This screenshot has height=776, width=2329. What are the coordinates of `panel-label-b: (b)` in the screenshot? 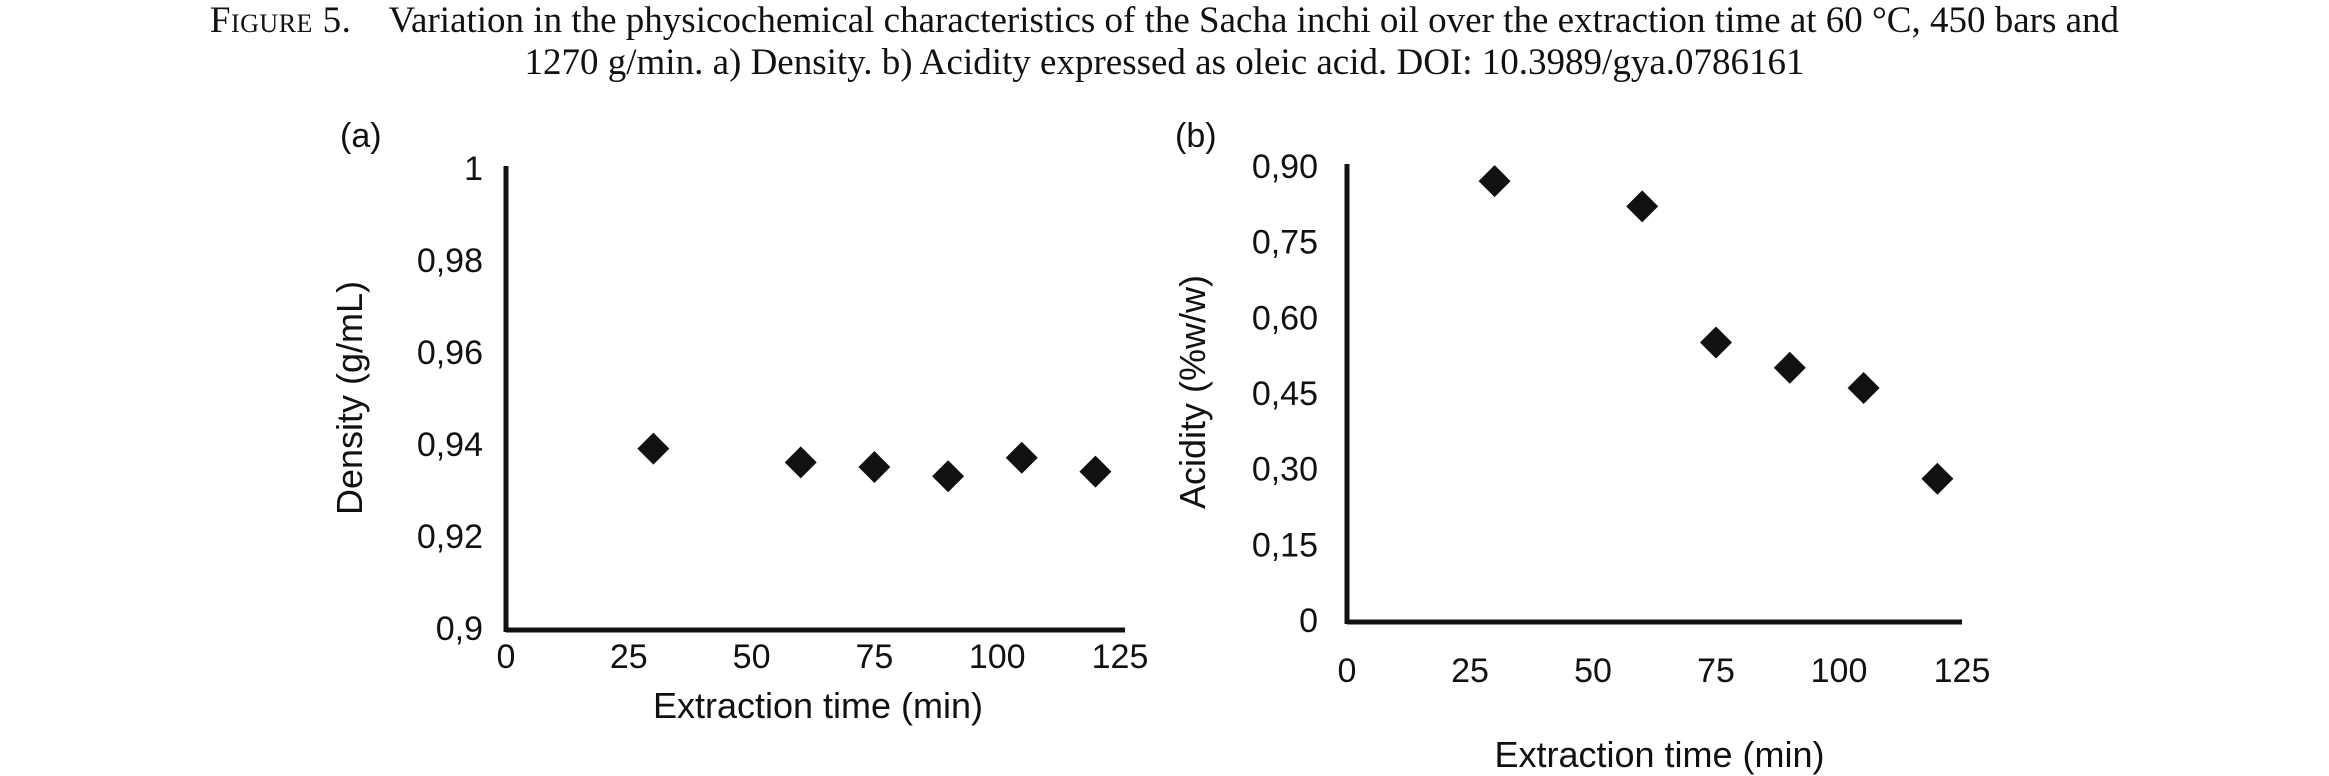 It's located at (1196, 136).